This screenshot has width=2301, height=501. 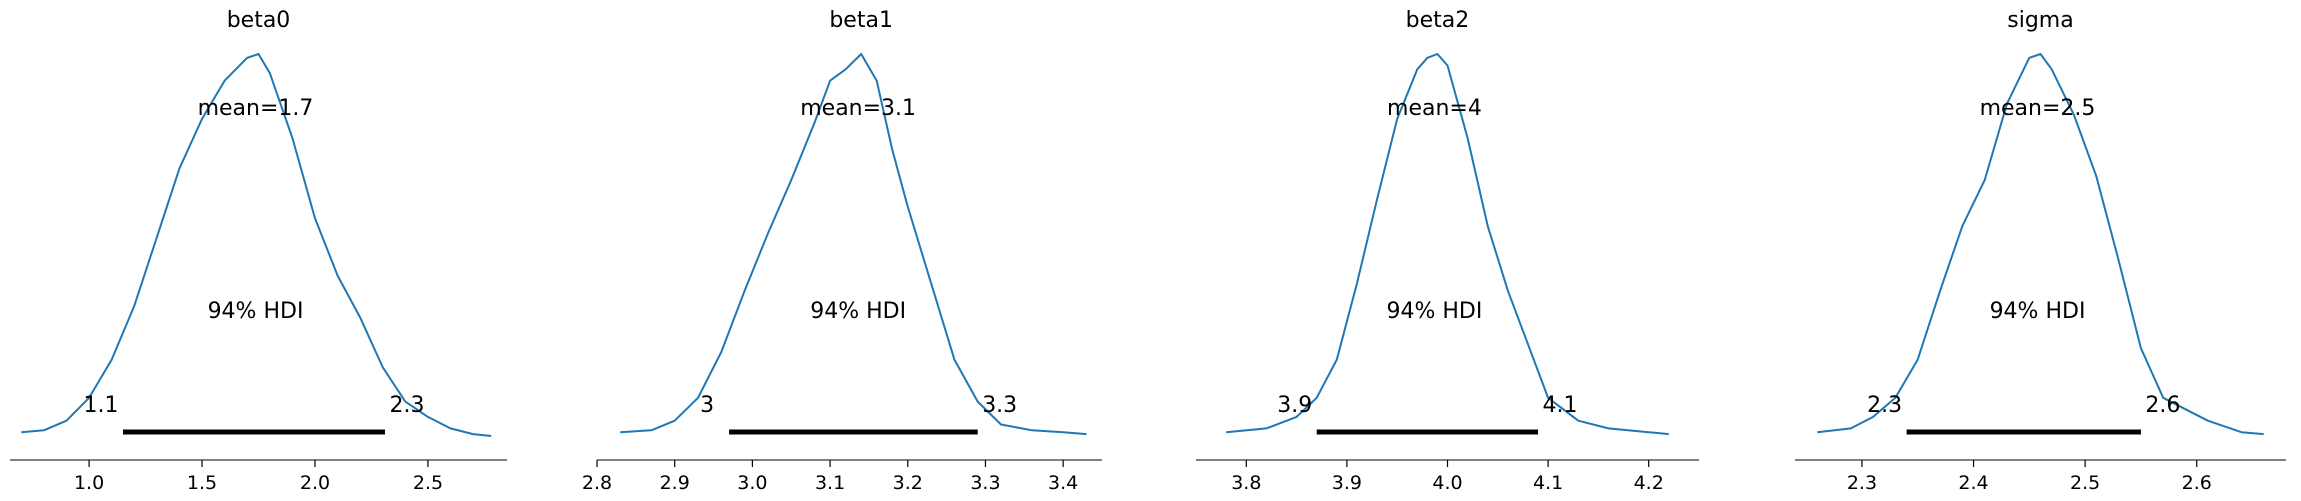 I want to click on x-tick-label: 3.9, so click(x=1347, y=483).